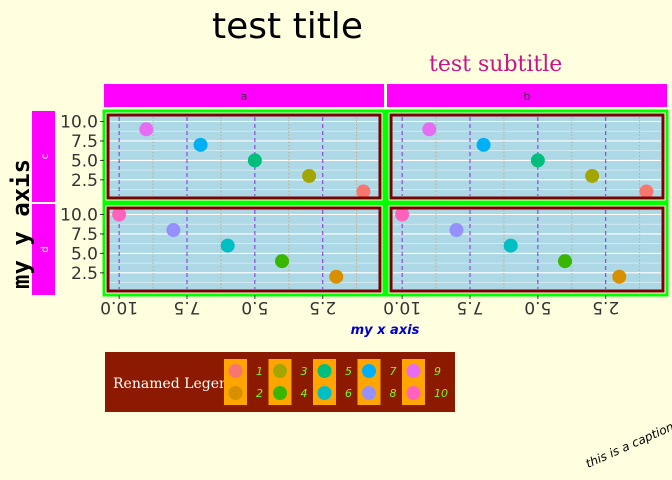 This screenshot has width=672, height=480. Describe the element at coordinates (348, 371) in the screenshot. I see `legend-label-5: 5` at that location.